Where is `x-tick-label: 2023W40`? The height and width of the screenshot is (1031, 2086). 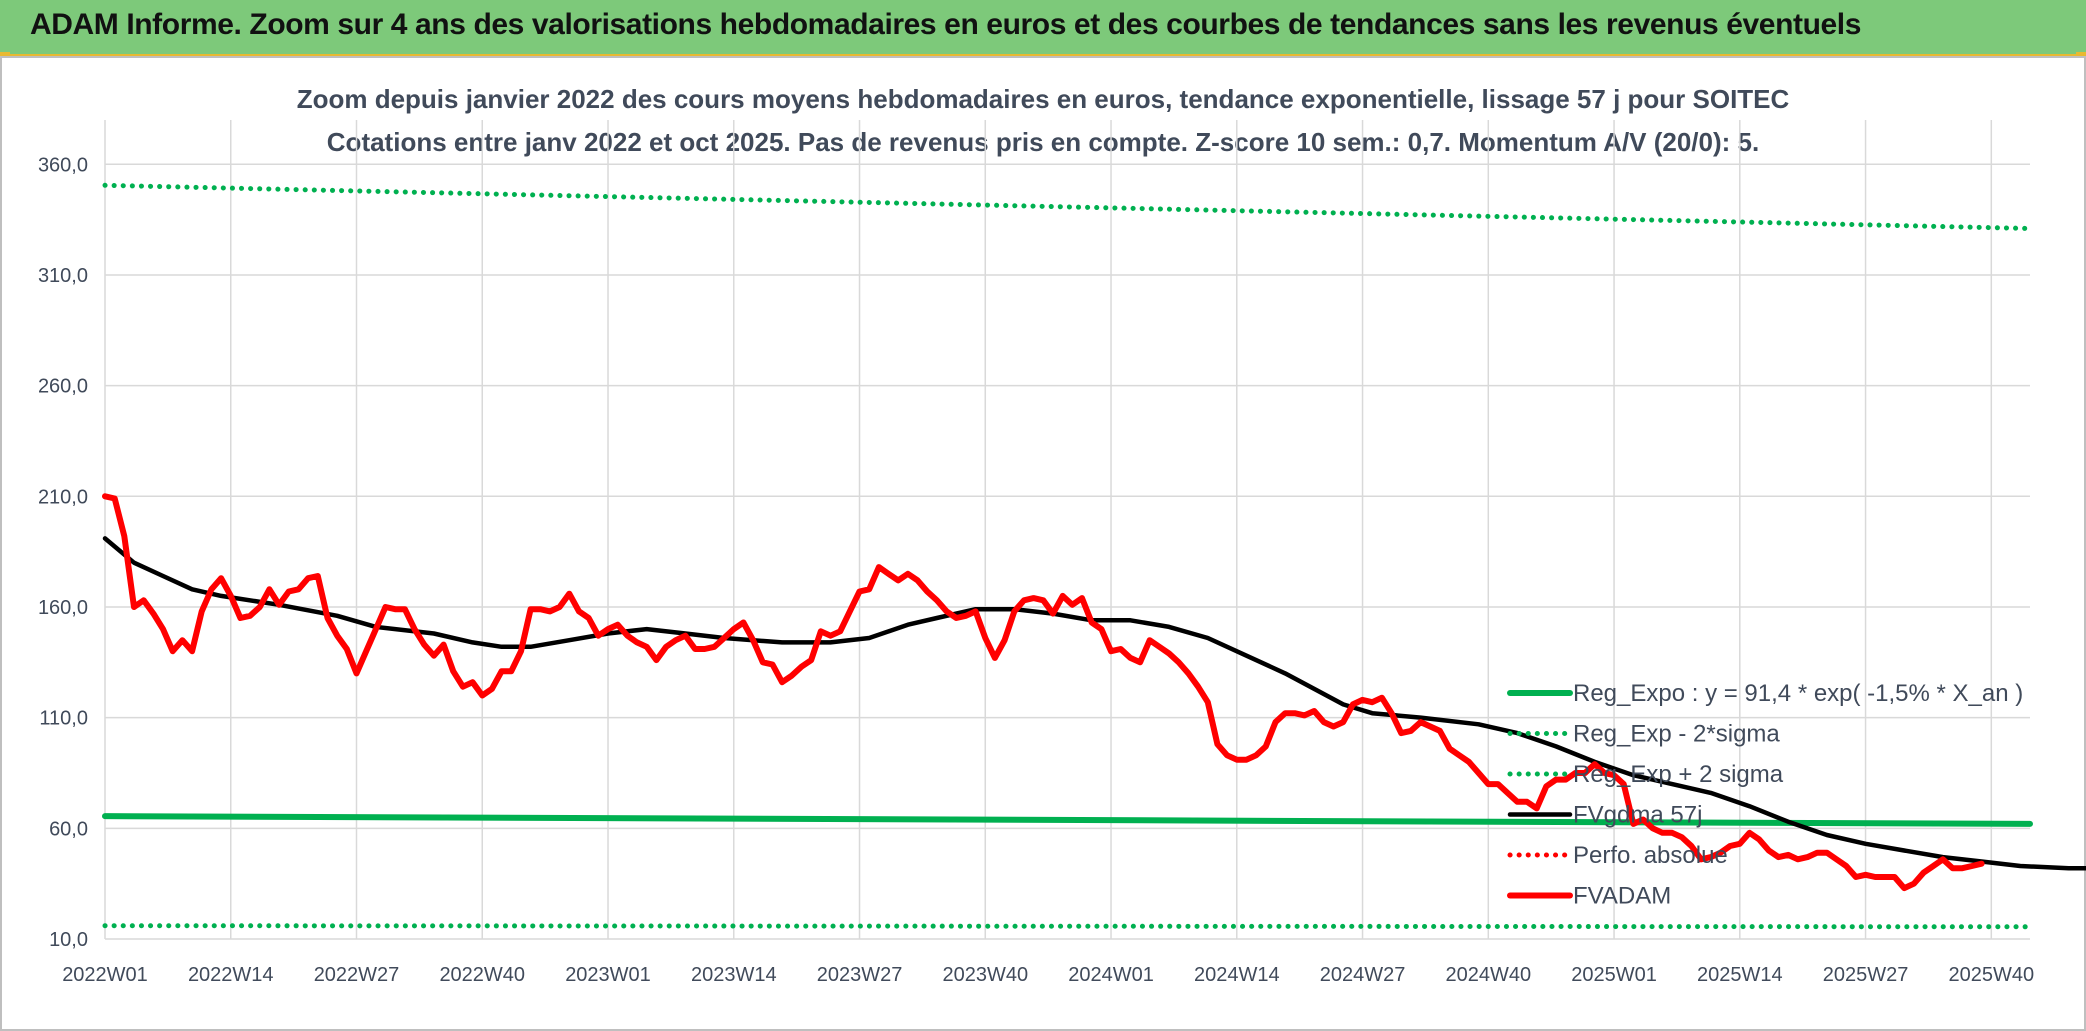 x-tick-label: 2023W40 is located at coordinates (985, 975).